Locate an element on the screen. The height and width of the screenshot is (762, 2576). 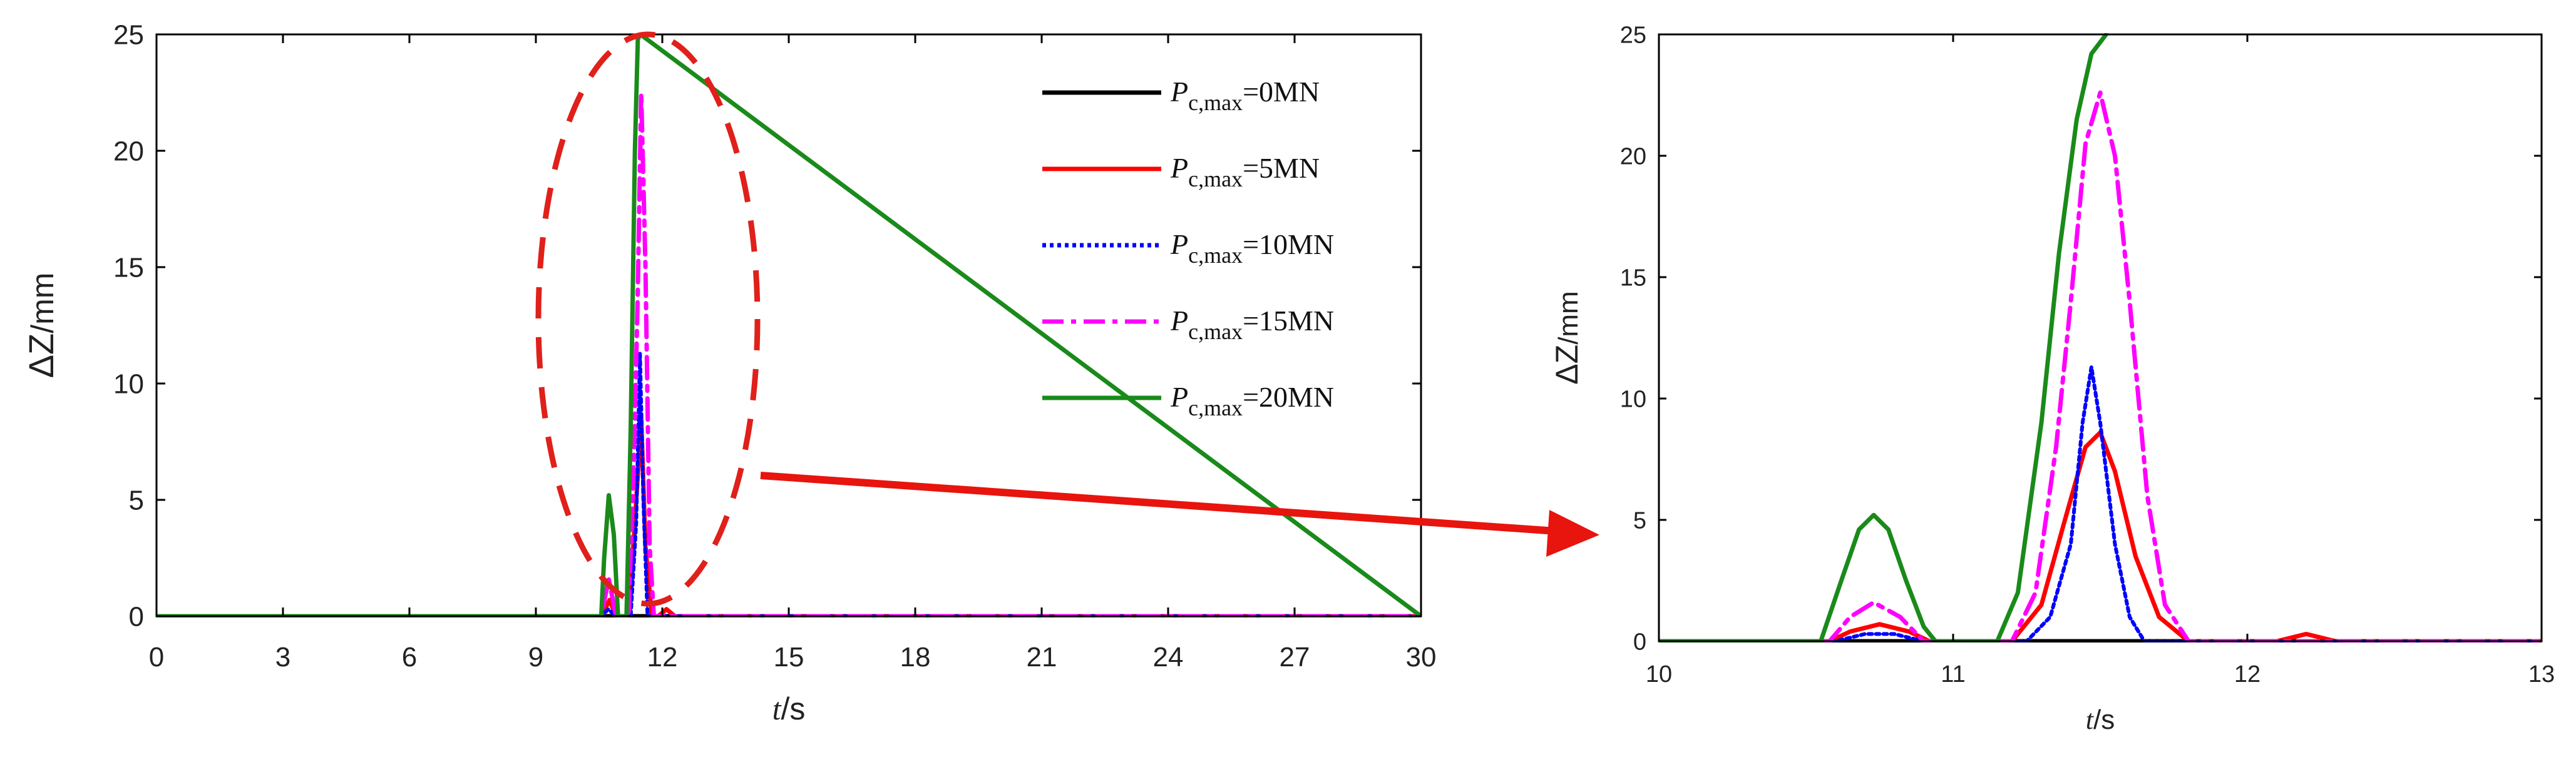
x-tick-label: 15 is located at coordinates (789, 658).